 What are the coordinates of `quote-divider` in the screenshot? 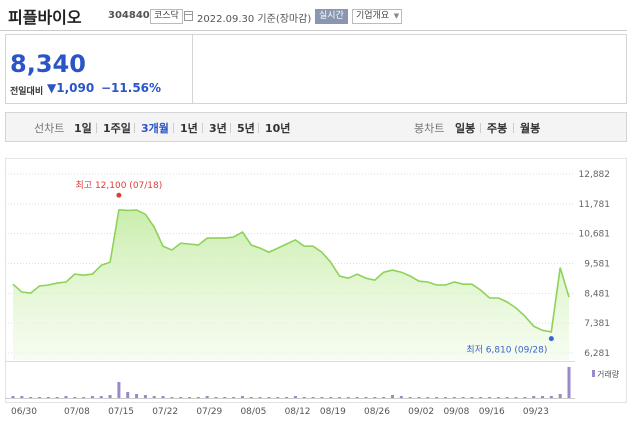 It's located at (192, 69).